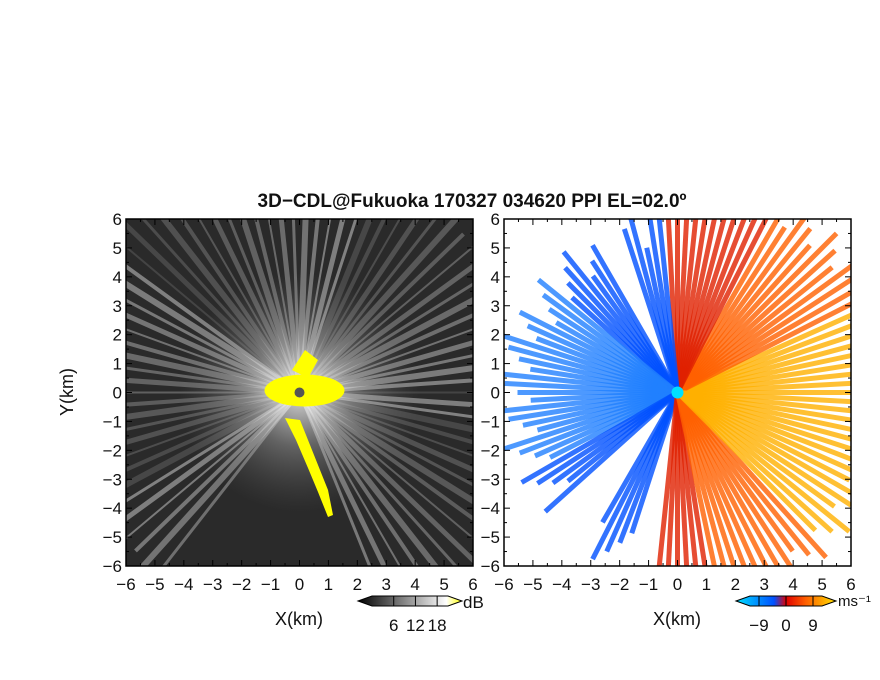  Describe the element at coordinates (117, 248) in the screenshot. I see `y-tick-label: 5` at that location.